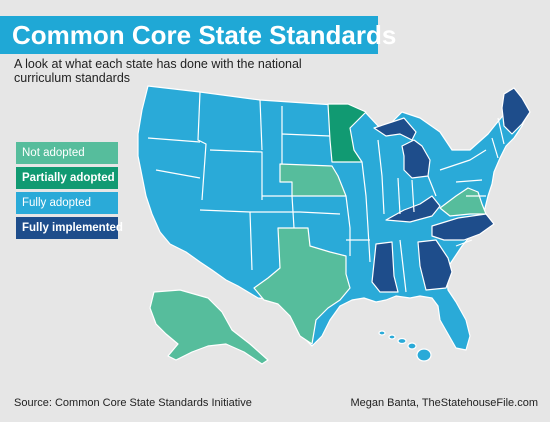 This screenshot has width=550, height=422. Describe the element at coordinates (385, 267) in the screenshot. I see `mississippi-fully-implemented` at that location.